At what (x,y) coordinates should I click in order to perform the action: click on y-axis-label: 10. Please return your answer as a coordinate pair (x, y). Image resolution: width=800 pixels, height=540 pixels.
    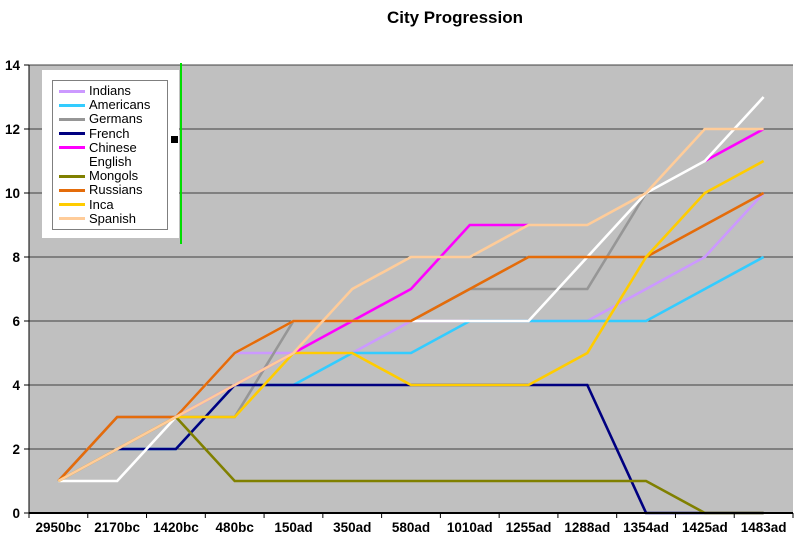
    Looking at the image, I should click on (12, 193).